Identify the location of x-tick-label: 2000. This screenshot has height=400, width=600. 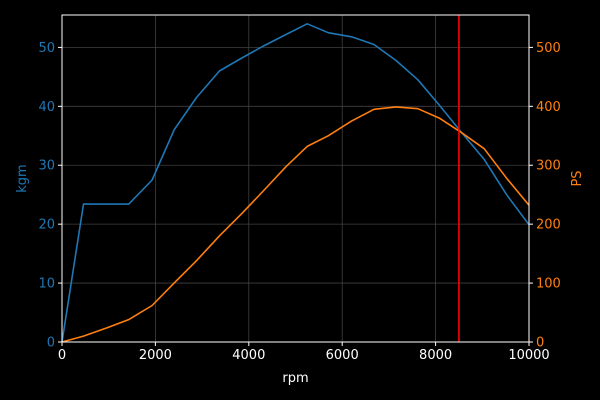
(155, 355).